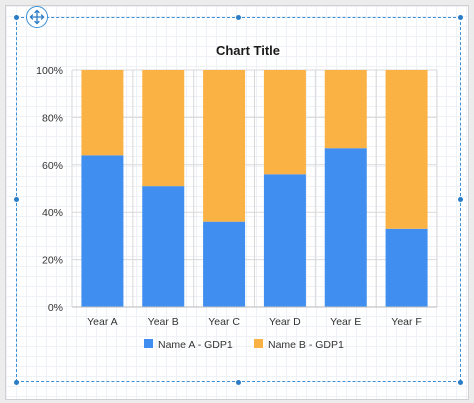  Describe the element at coordinates (406, 149) in the screenshot. I see `bar-series-b-year-f` at that location.